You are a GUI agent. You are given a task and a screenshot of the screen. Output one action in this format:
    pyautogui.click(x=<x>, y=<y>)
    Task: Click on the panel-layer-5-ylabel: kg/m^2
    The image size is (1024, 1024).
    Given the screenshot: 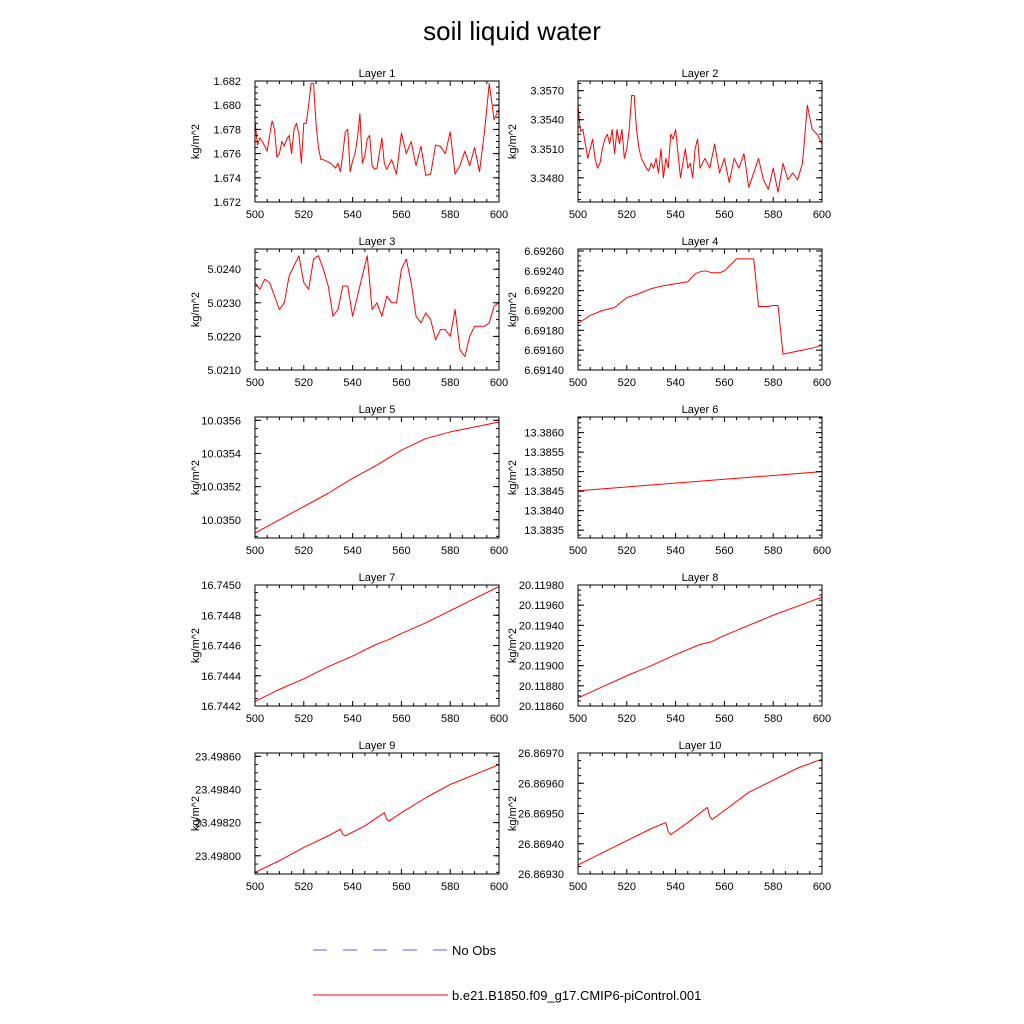 What is the action you would take?
    pyautogui.click(x=196, y=477)
    